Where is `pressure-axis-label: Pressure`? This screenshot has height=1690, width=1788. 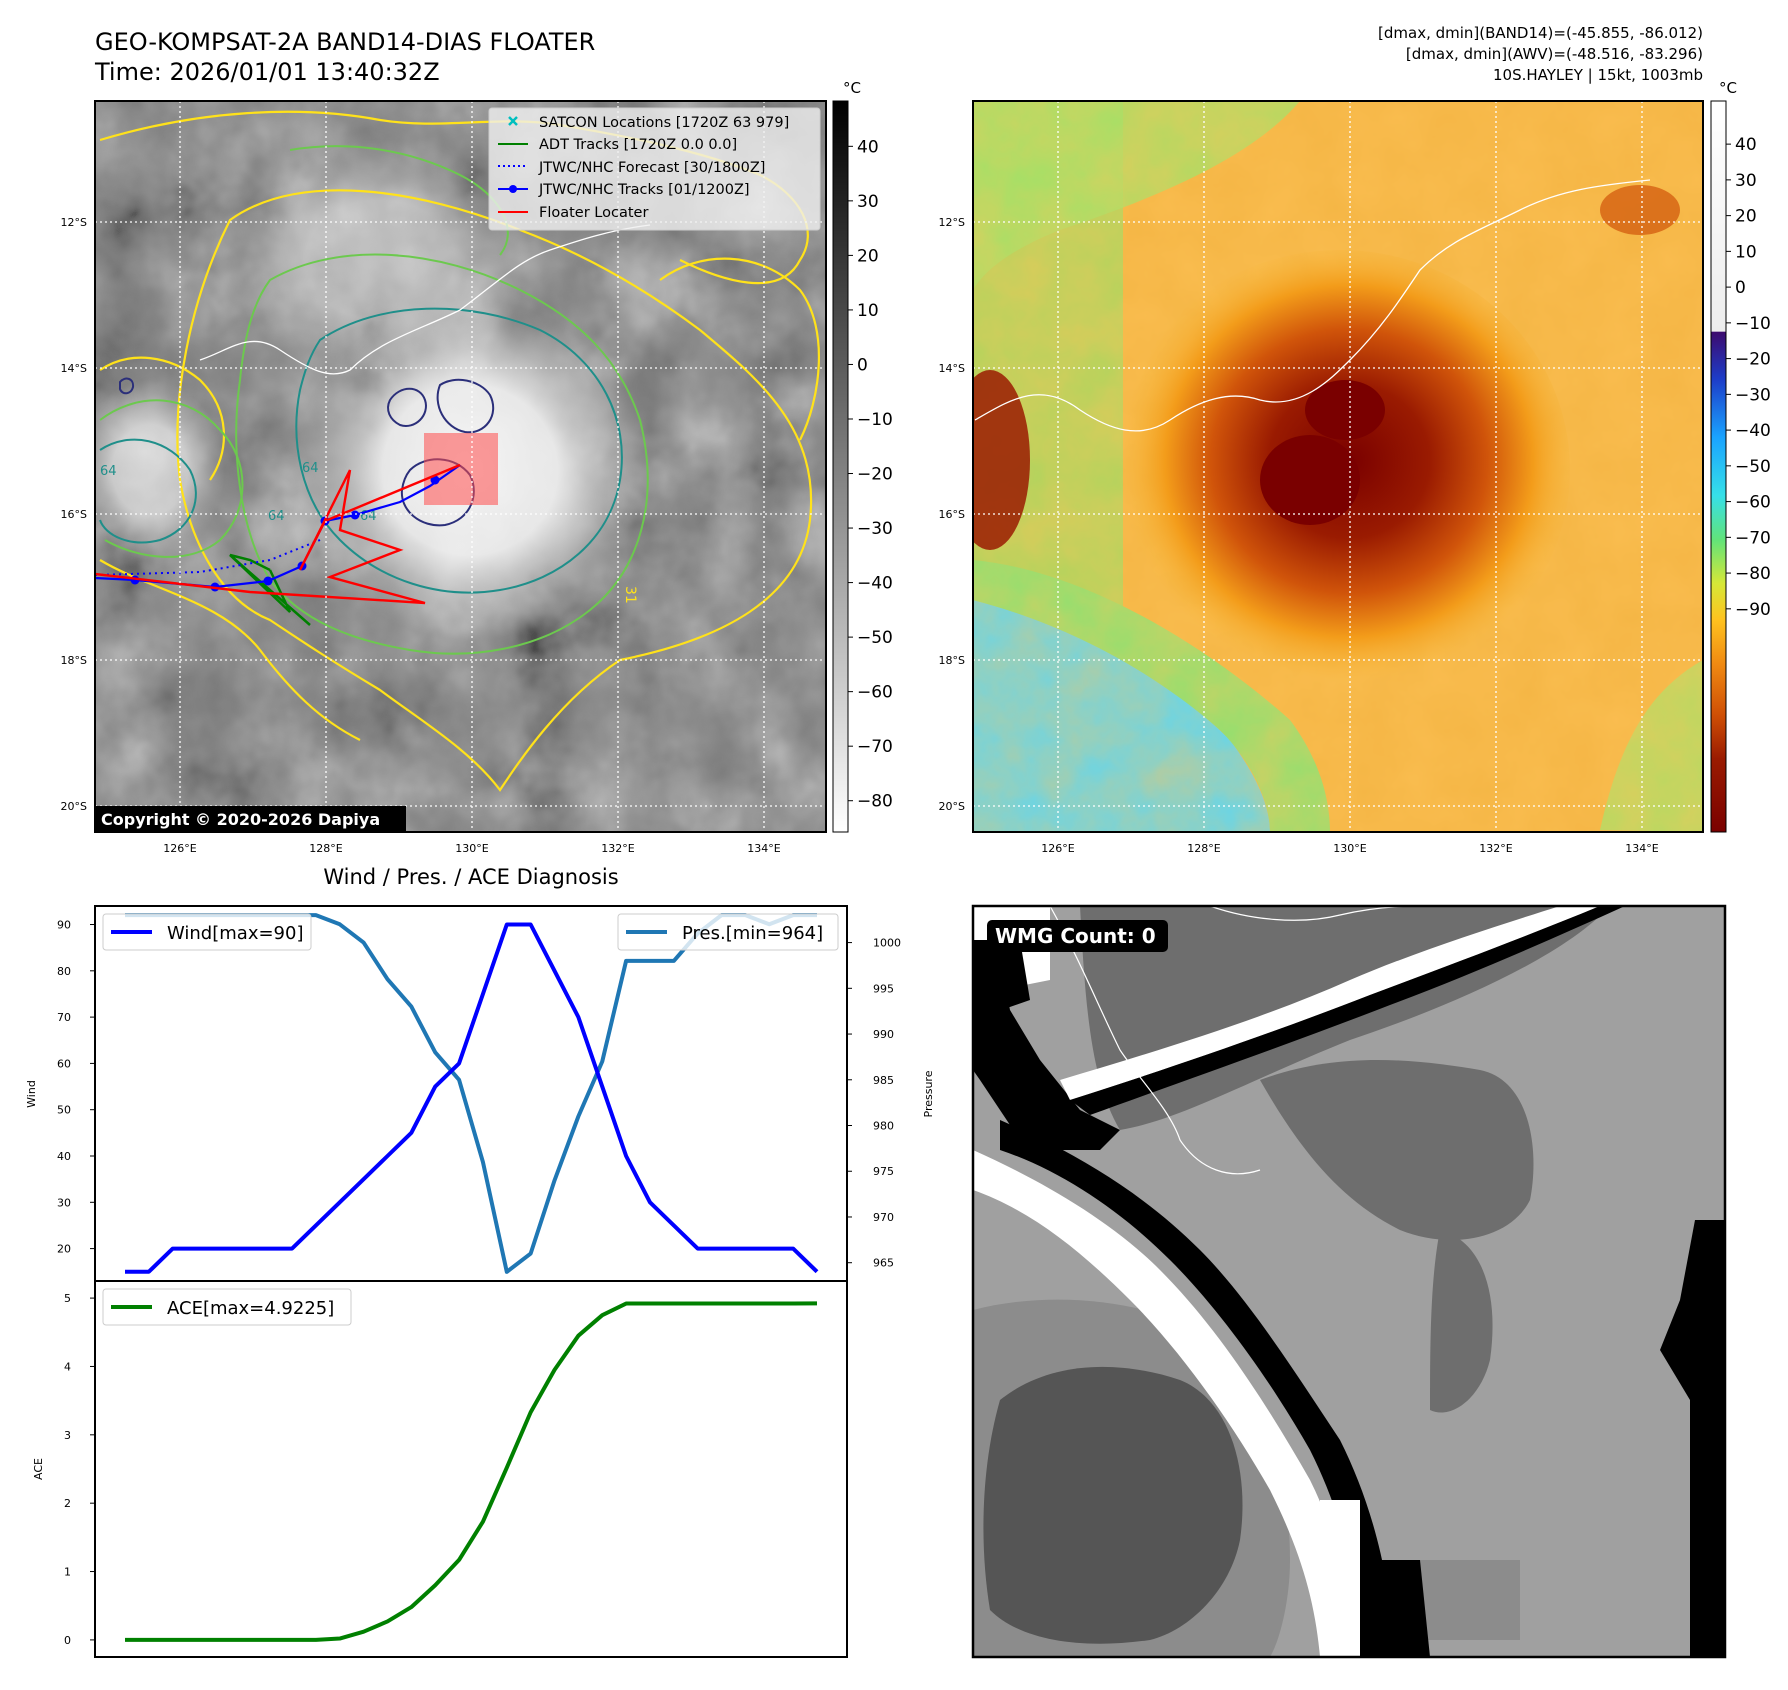
pressure-axis-label: Pressure is located at coordinates (928, 1093).